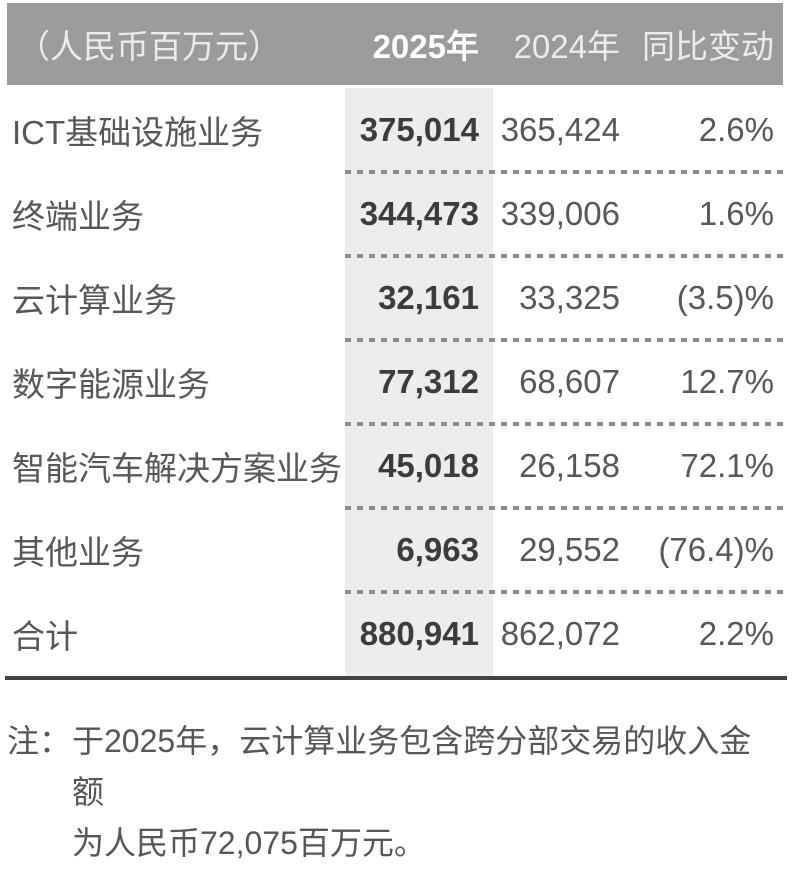  I want to click on row-value-2025: 32,161, so click(419, 298).